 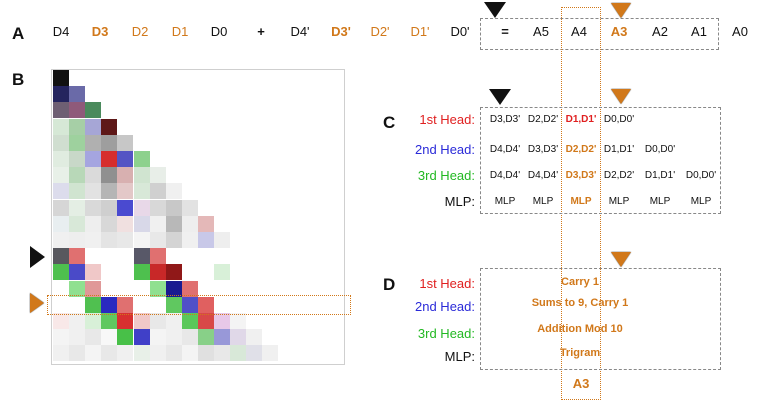 I want to click on panel-label-c: C, so click(x=389, y=122).